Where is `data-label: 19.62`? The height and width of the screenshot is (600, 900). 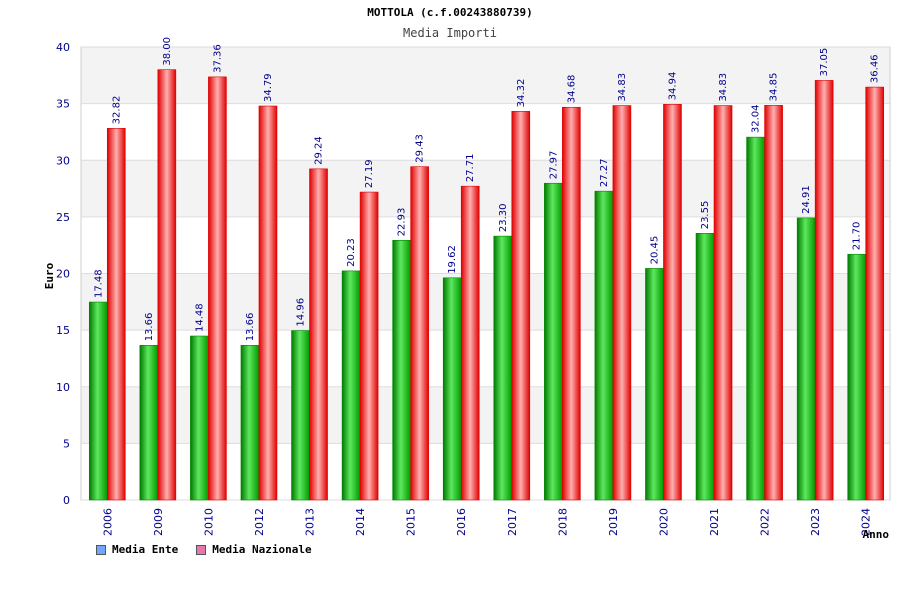 data-label: 19.62 is located at coordinates (452, 259).